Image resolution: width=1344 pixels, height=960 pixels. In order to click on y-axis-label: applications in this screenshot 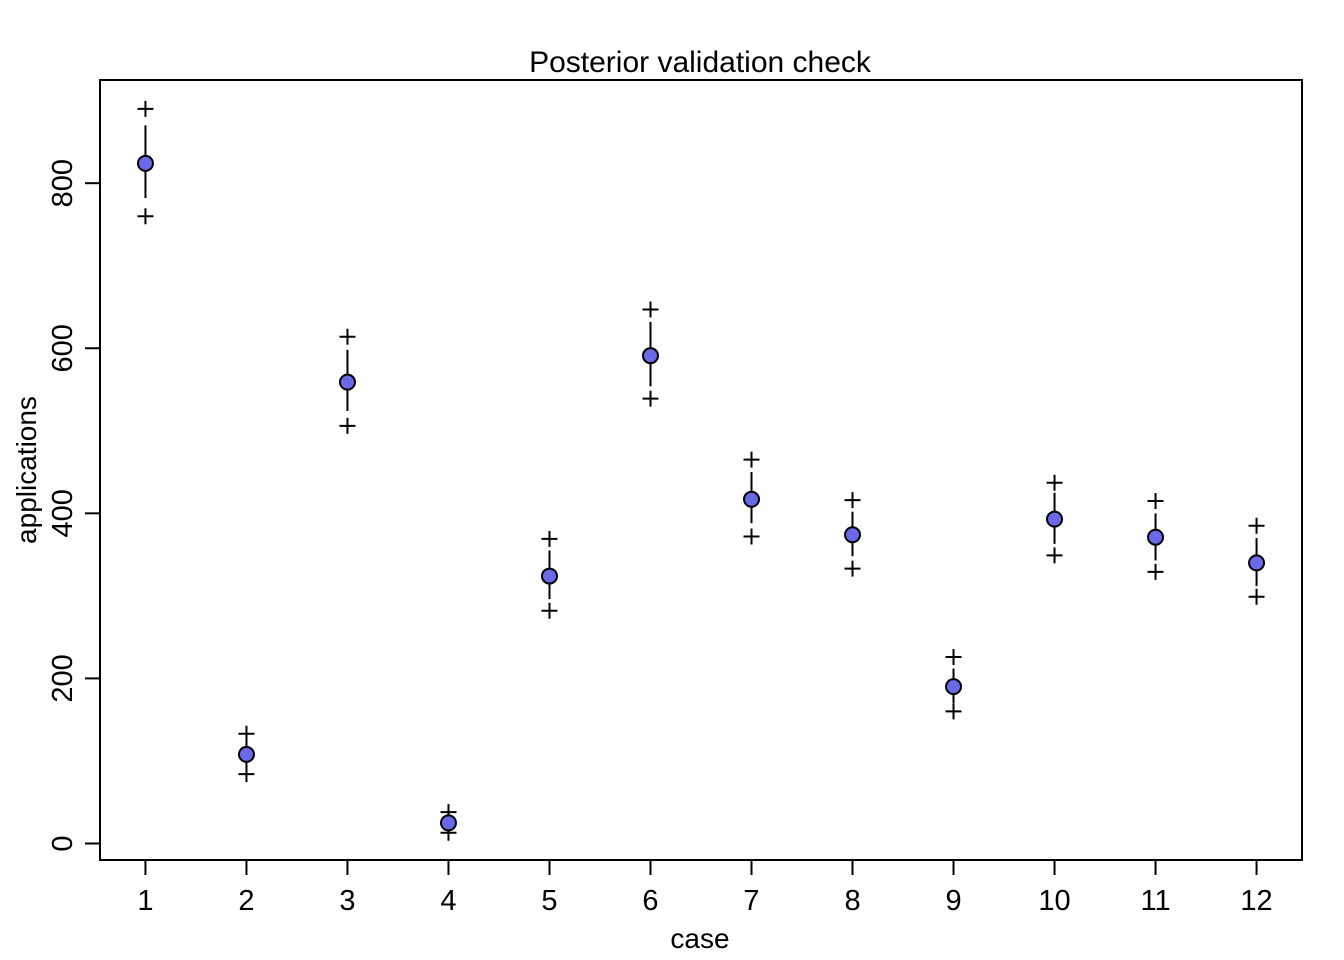, I will do `click(26, 470)`.